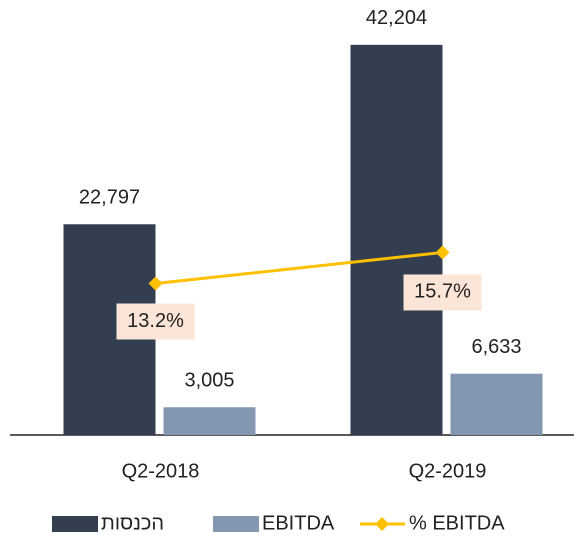  What do you see at coordinates (396, 18) in the screenshot?
I see `data-label: 42,204` at bounding box center [396, 18].